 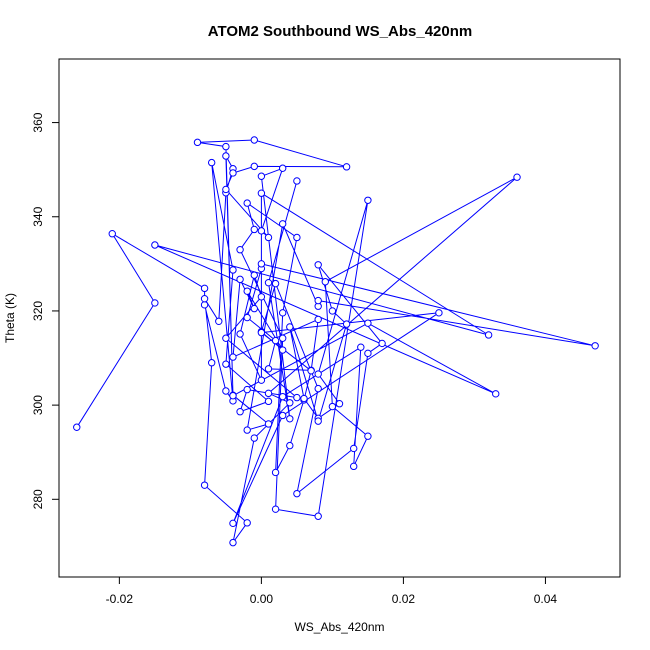 What do you see at coordinates (38, 311) in the screenshot?
I see `y-tick-label: 320` at bounding box center [38, 311].